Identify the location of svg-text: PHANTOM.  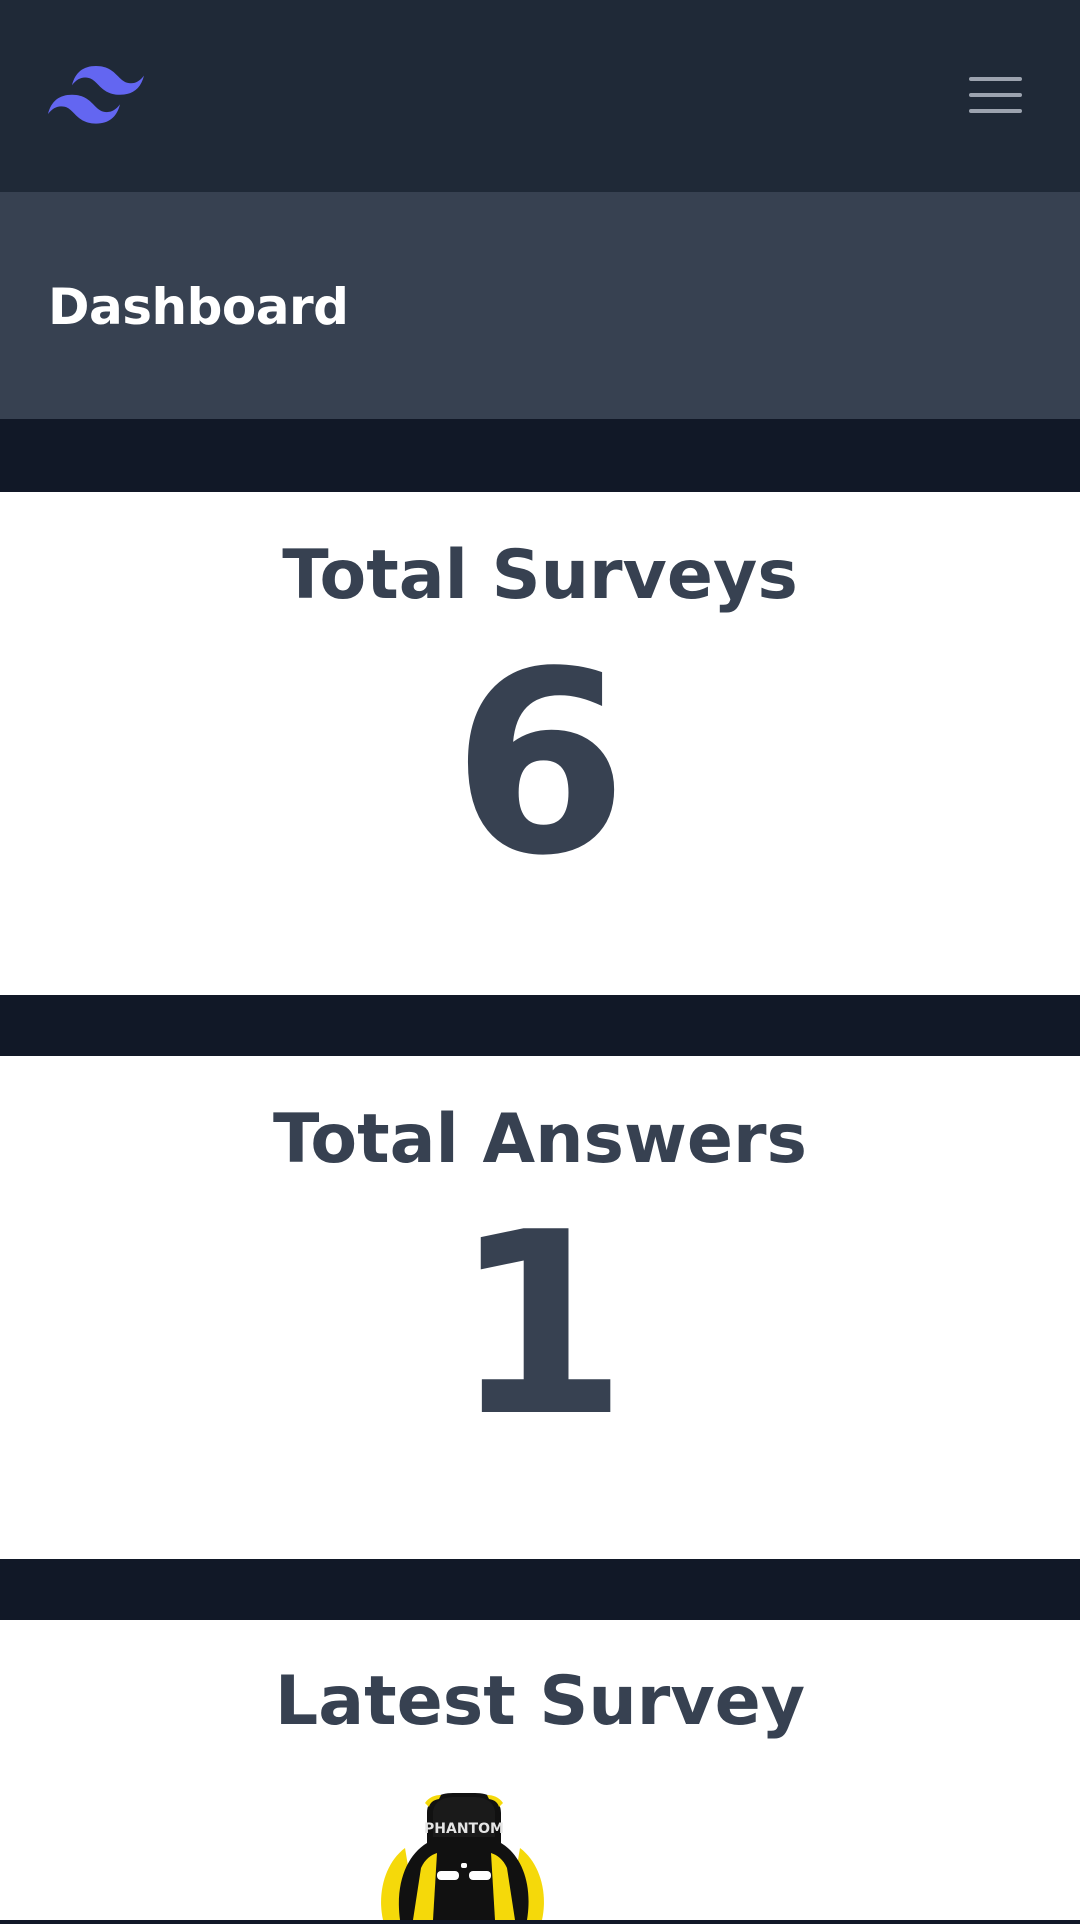
(464, 1829).